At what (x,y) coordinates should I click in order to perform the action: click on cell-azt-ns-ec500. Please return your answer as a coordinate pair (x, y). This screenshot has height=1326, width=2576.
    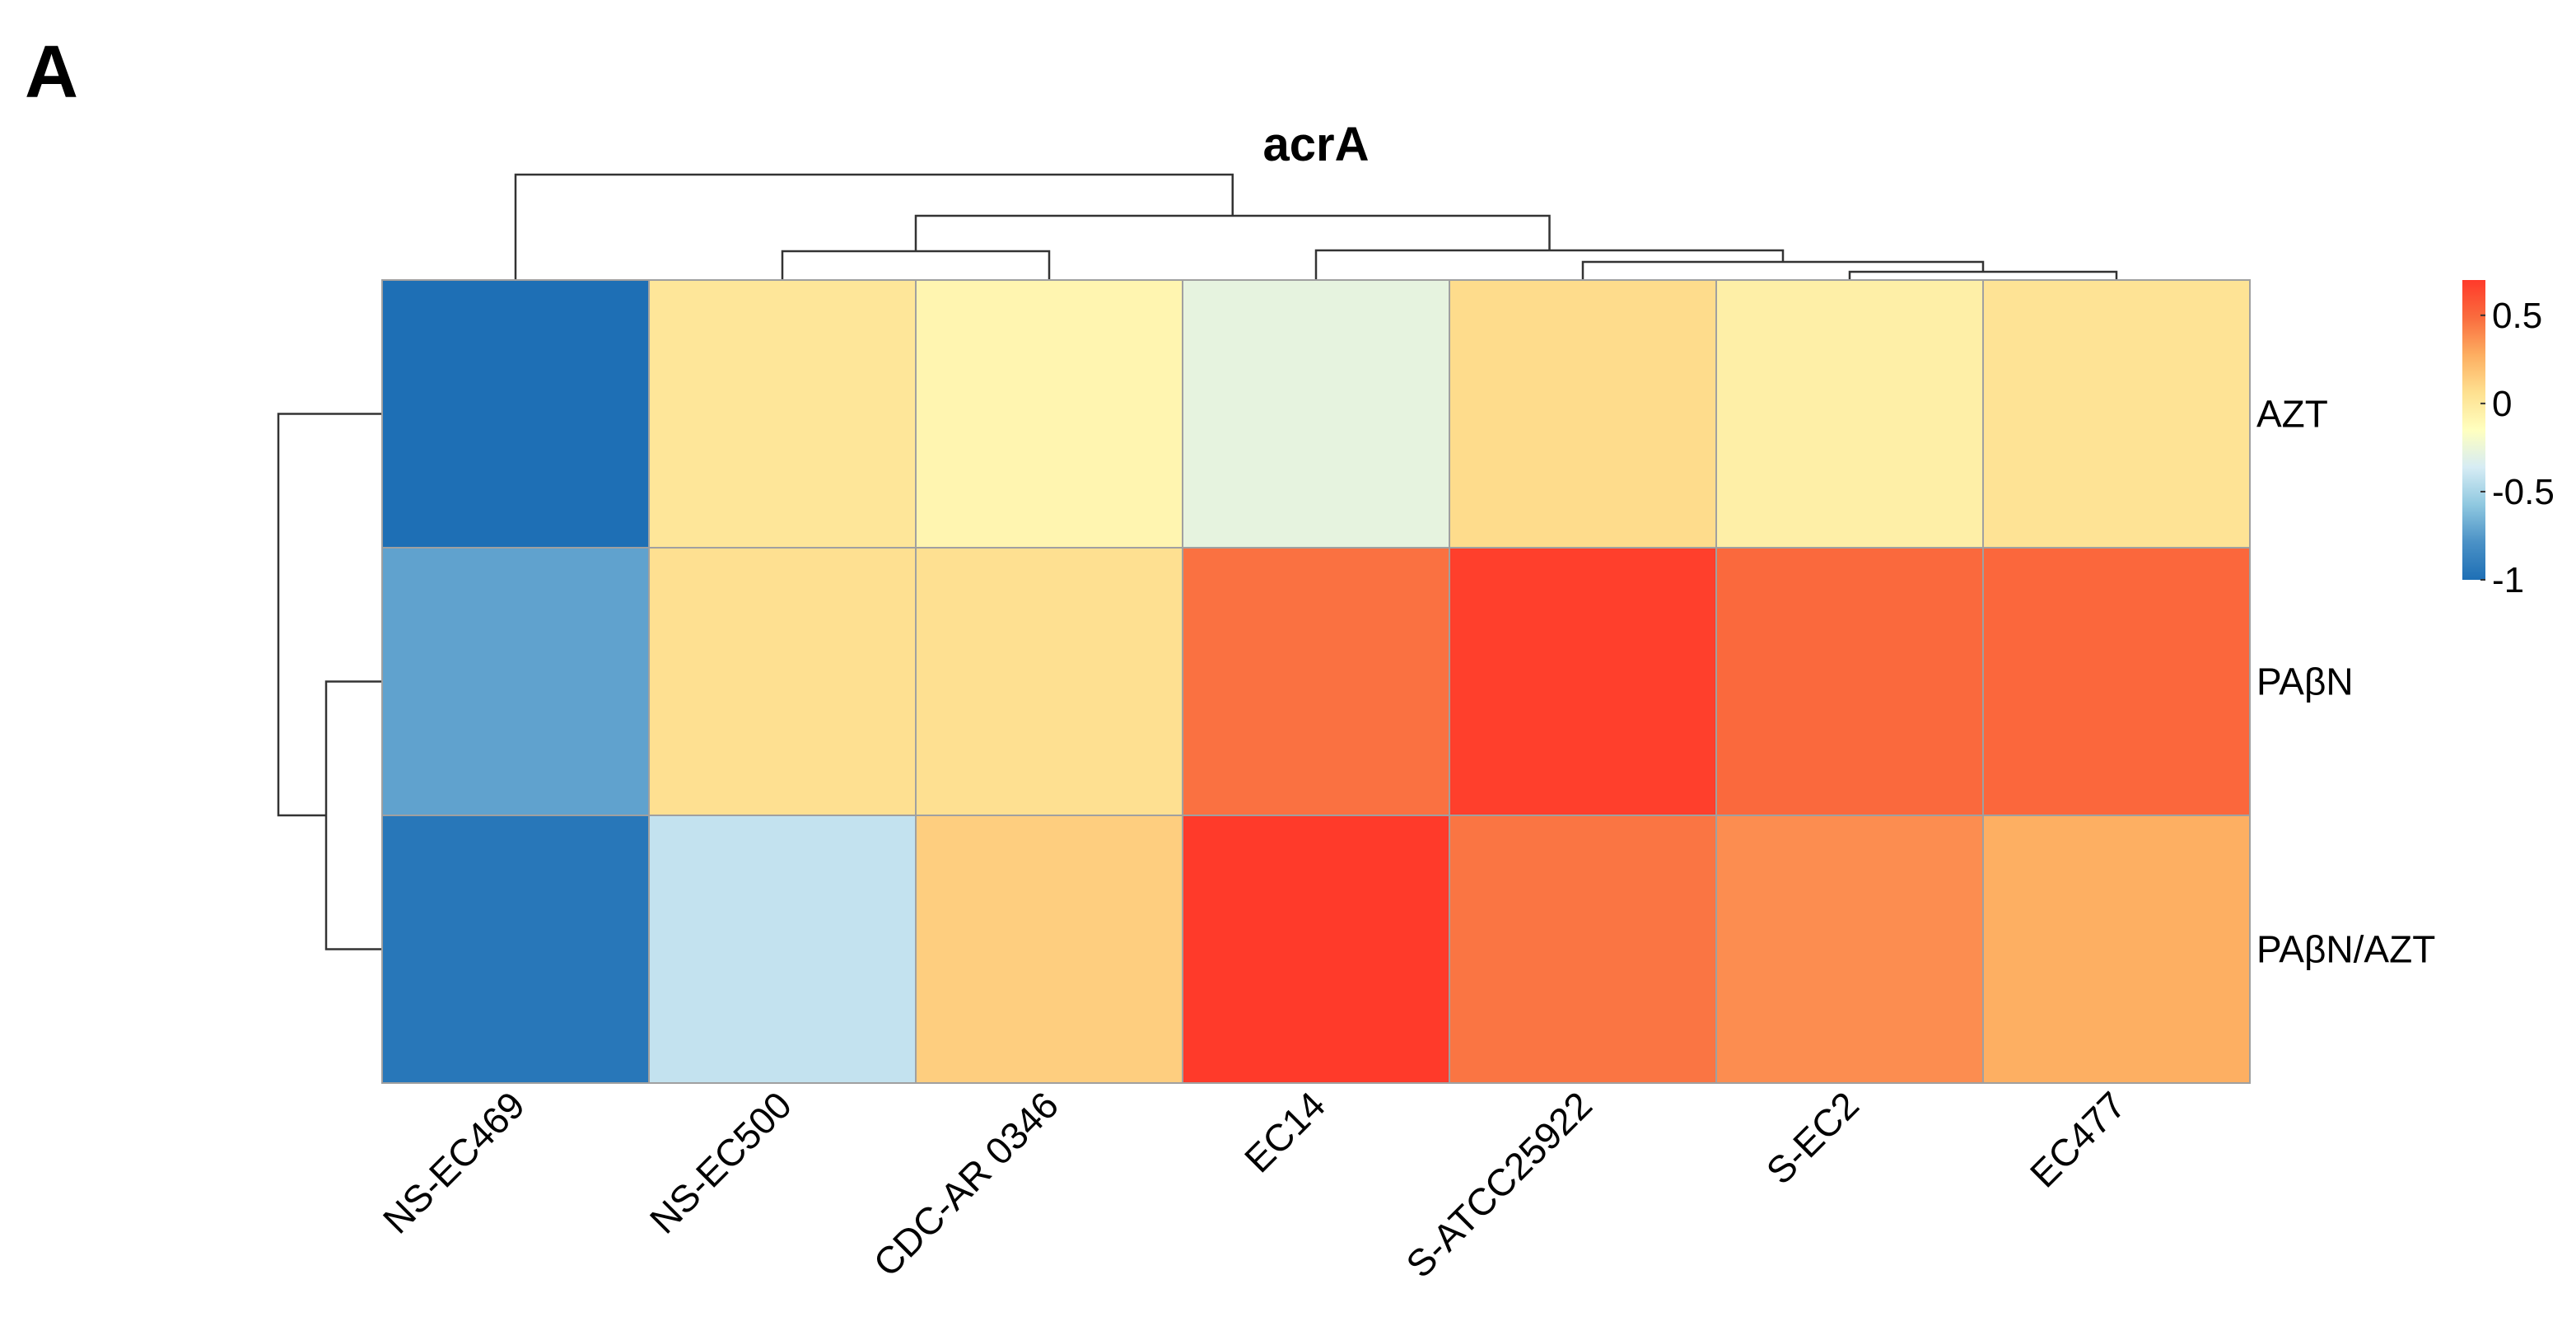
    Looking at the image, I should click on (782, 414).